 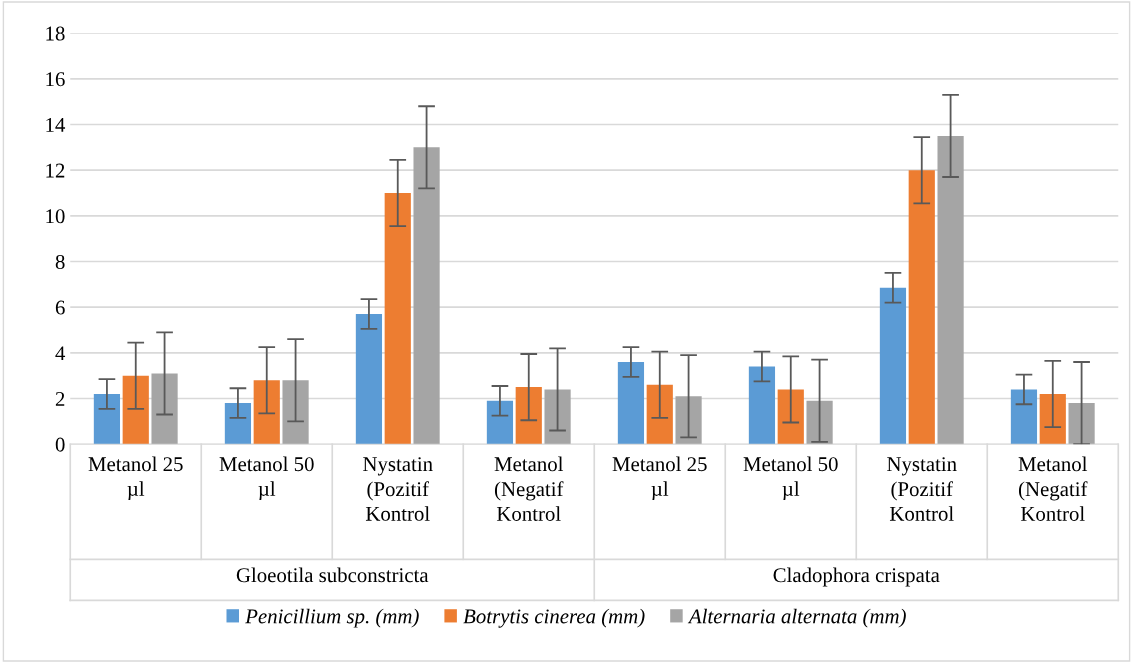 I want to click on text: Cladophora crispata, so click(x=856, y=577).